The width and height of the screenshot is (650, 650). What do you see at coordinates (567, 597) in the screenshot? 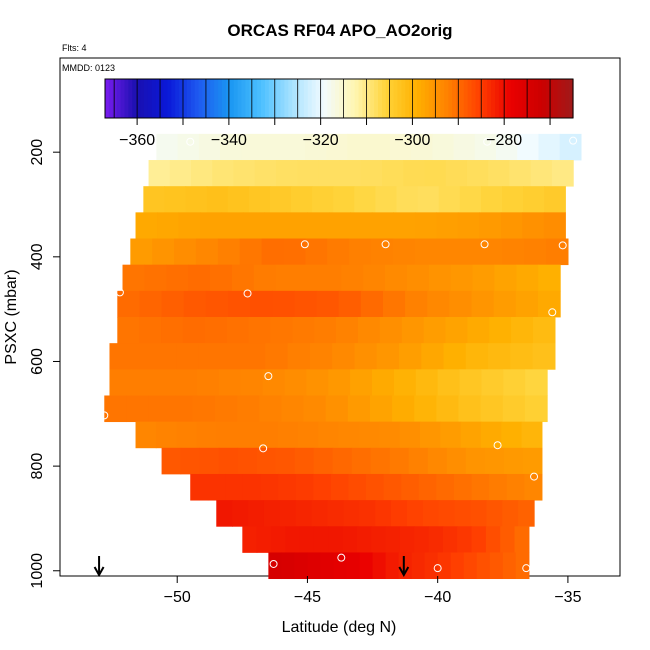
I see `x-tick-label: −35` at bounding box center [567, 597].